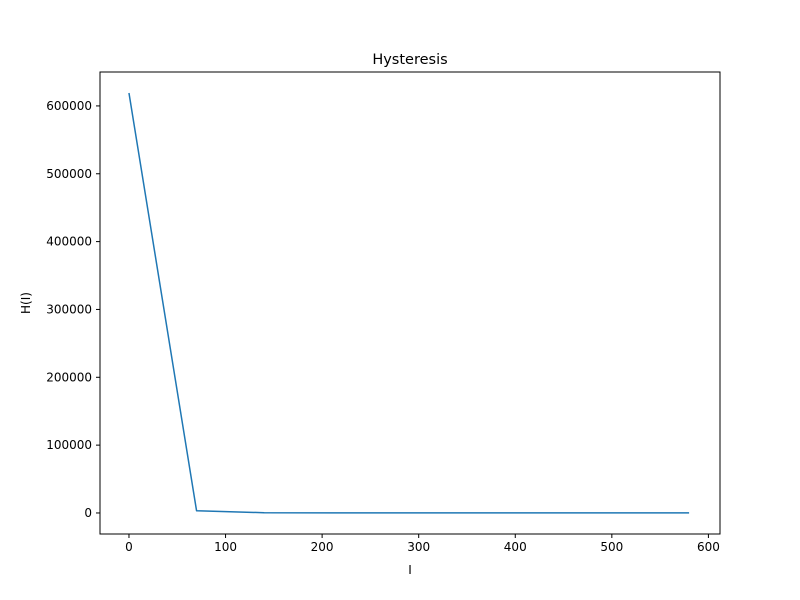  I want to click on y-tick-label: 500000, so click(69, 174).